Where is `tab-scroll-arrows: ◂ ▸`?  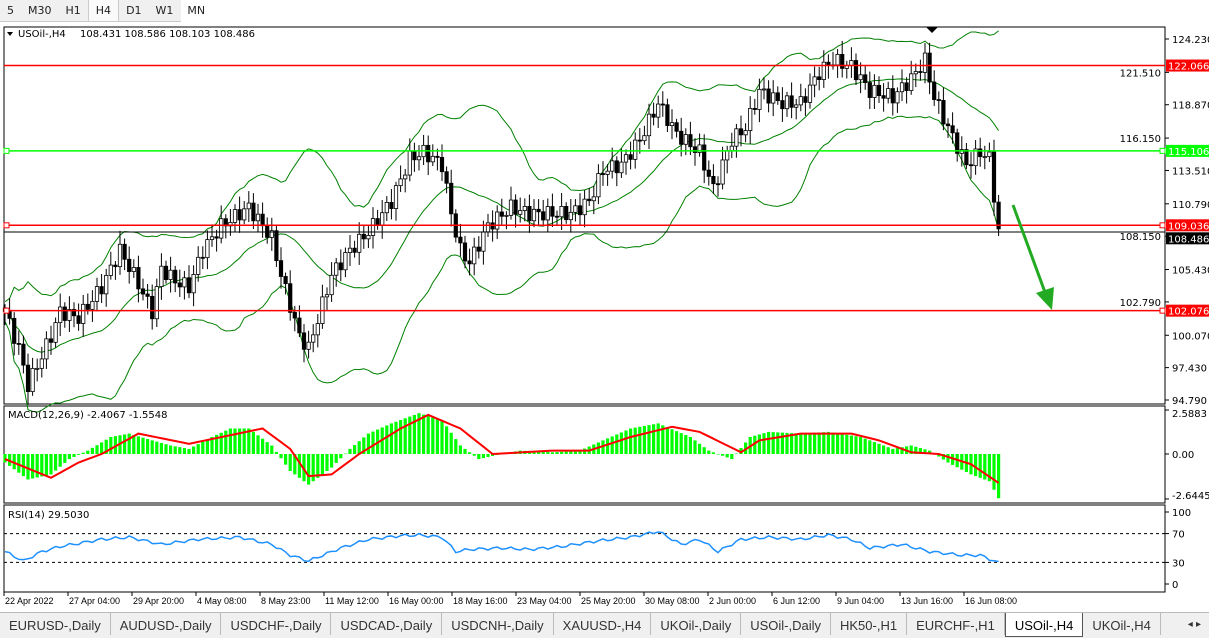
tab-scroll-arrows: ◂ ▸ is located at coordinates (1194, 624).